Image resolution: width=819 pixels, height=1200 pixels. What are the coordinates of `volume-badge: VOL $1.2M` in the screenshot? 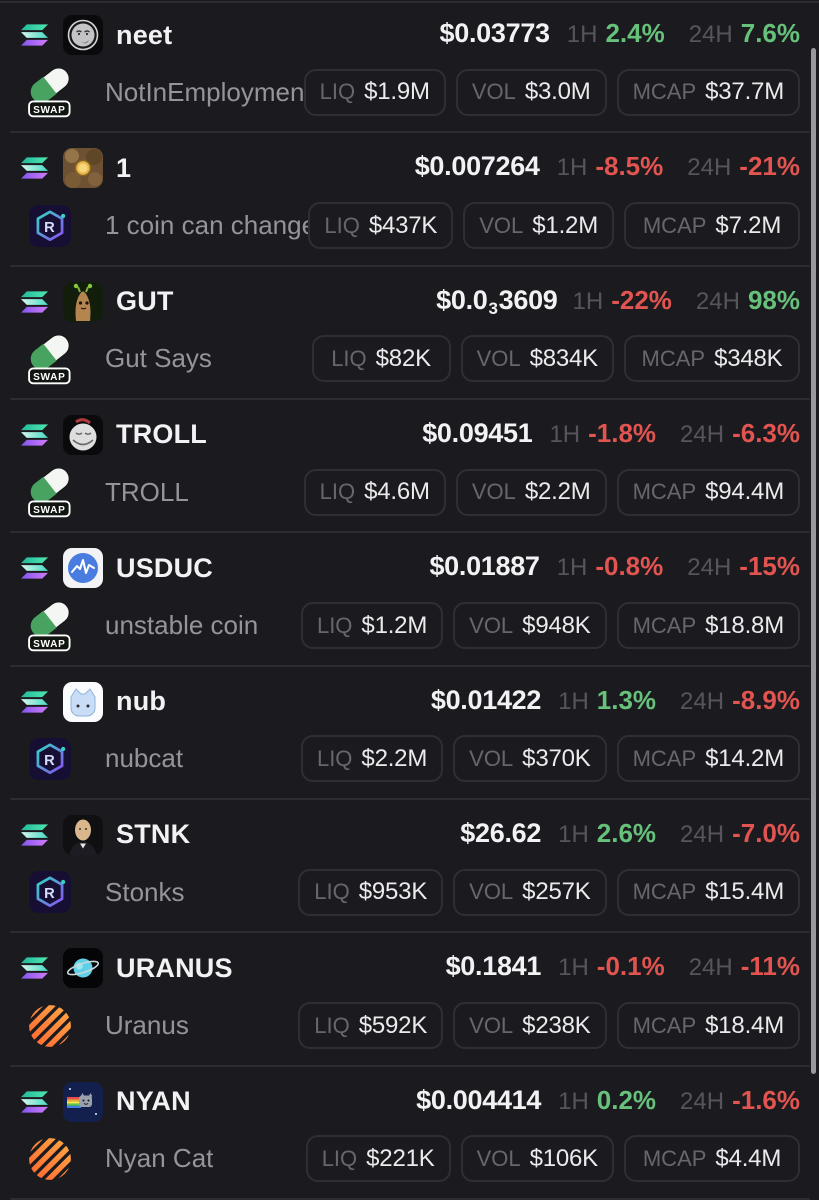 It's located at (538, 226).